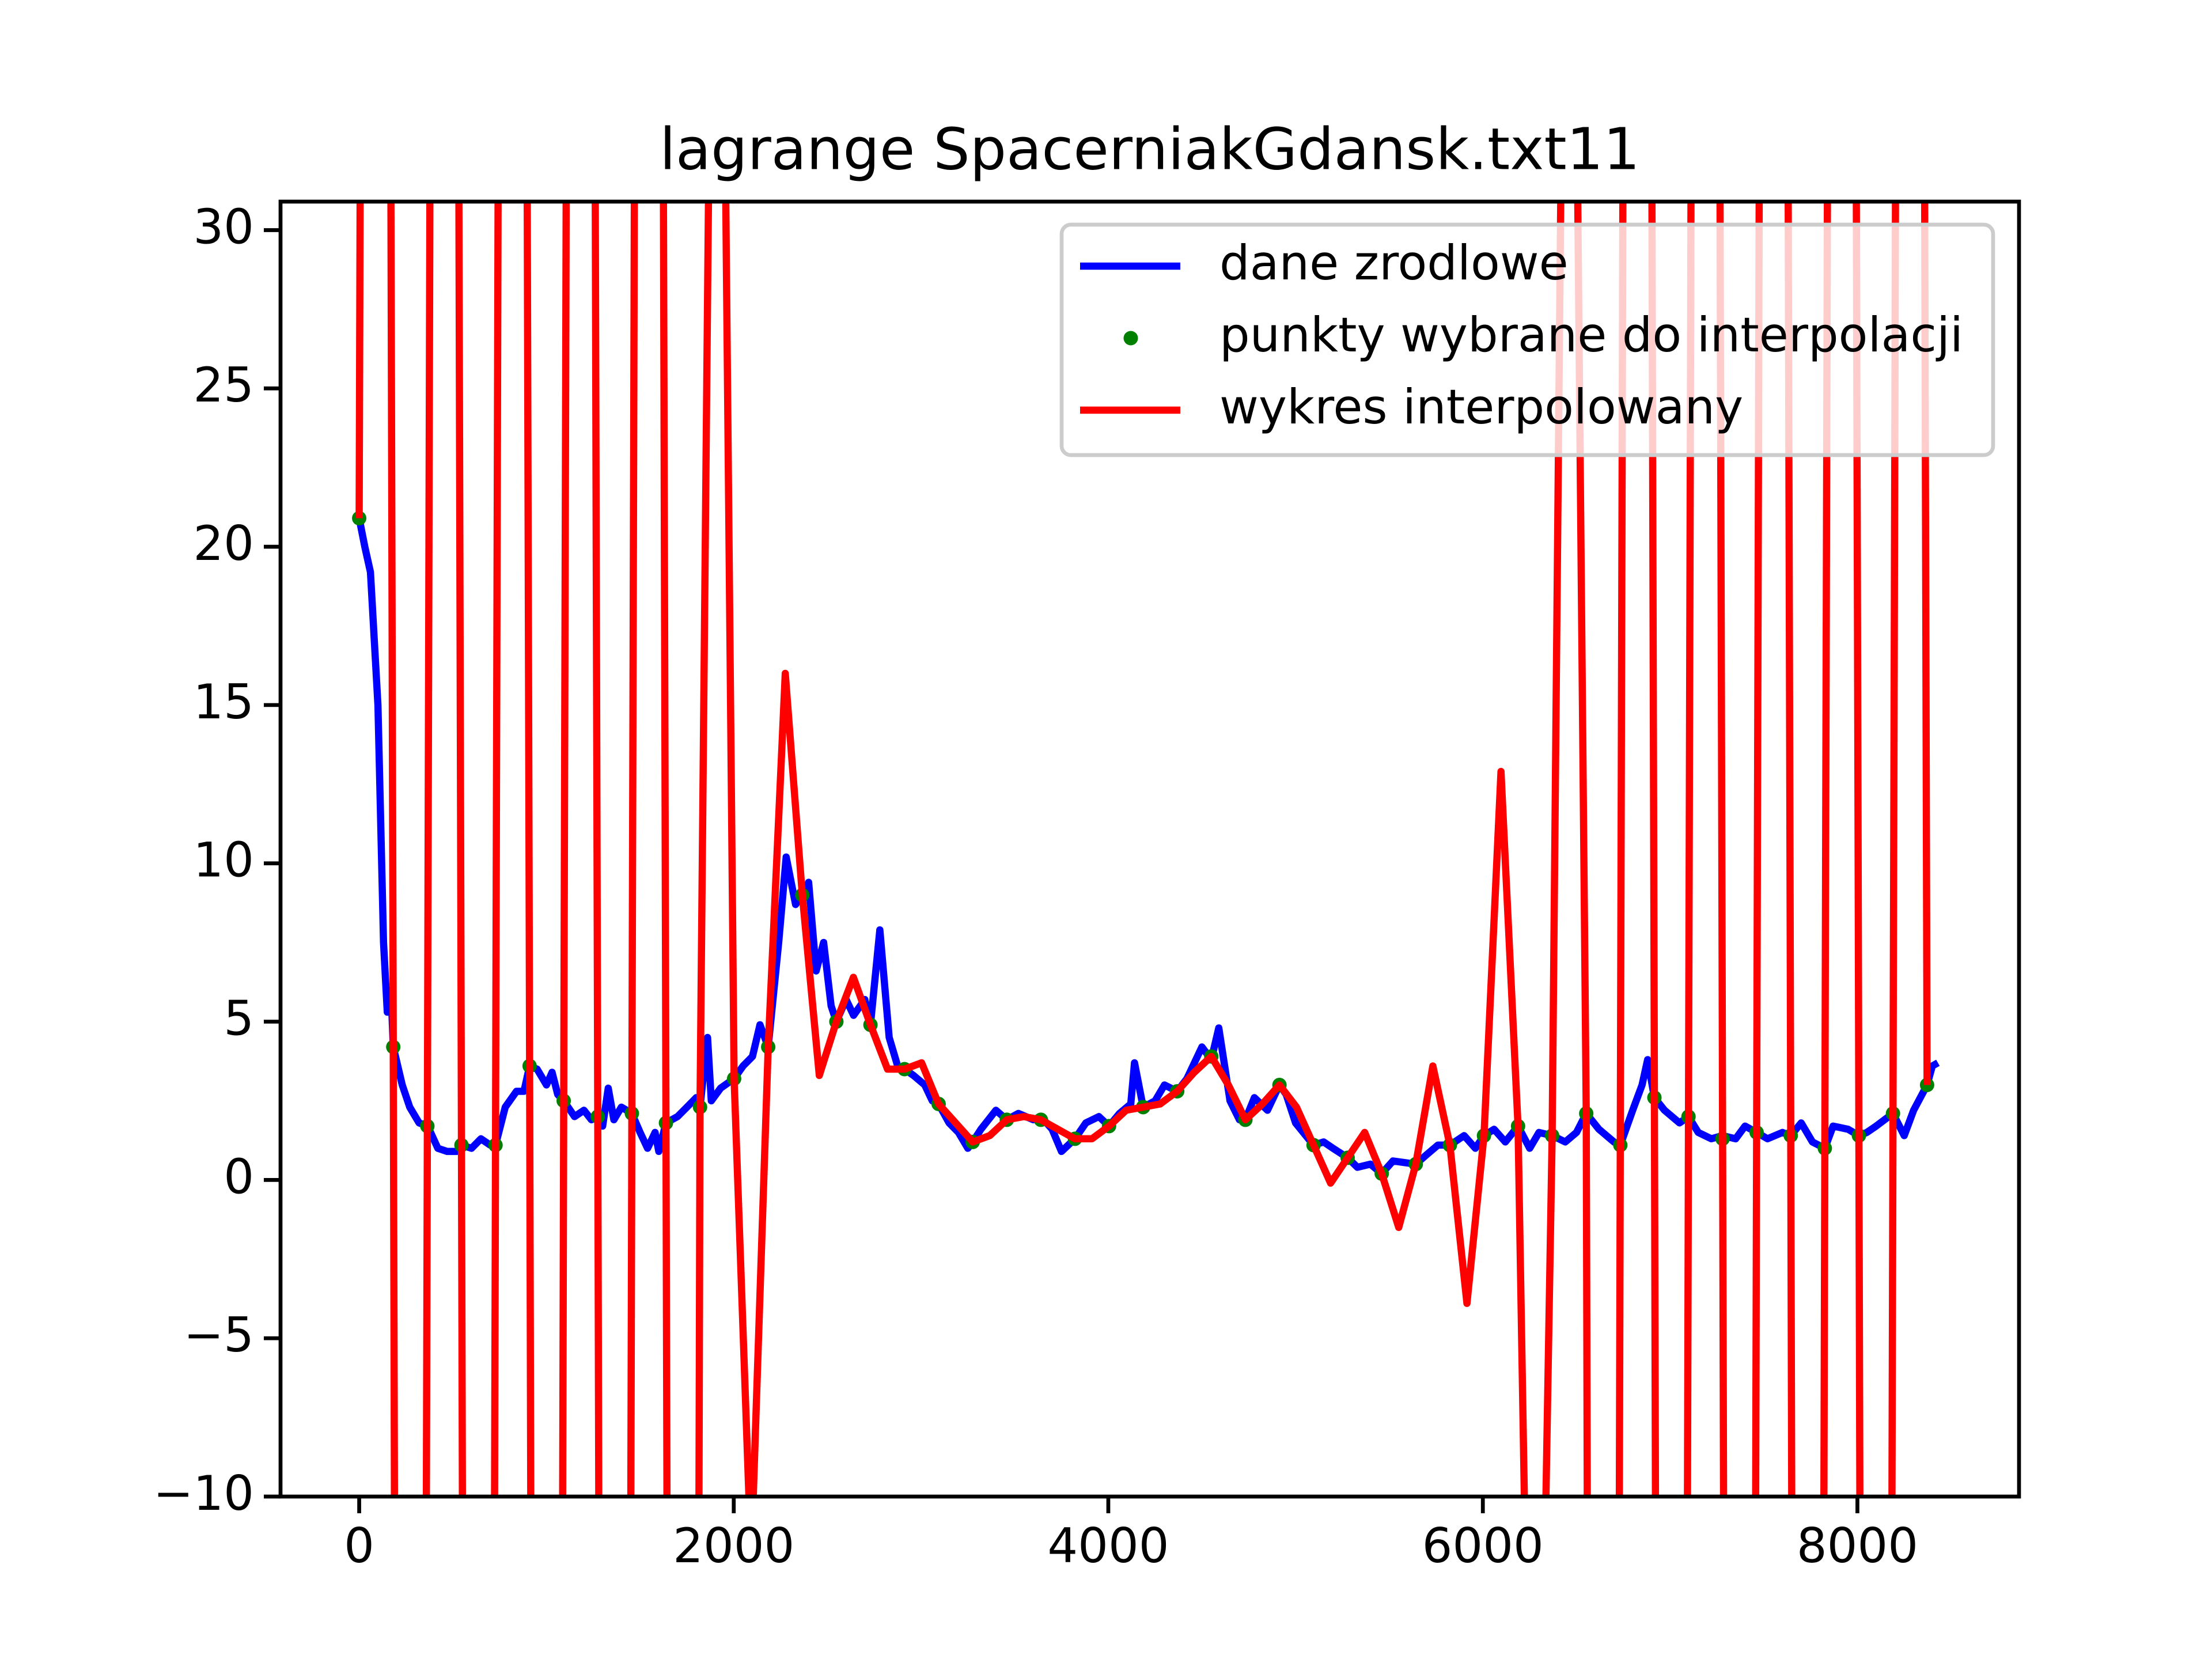 The height and width of the screenshot is (1659, 2212). What do you see at coordinates (1394, 263) in the screenshot?
I see `legend-label: dane zrodlowe` at bounding box center [1394, 263].